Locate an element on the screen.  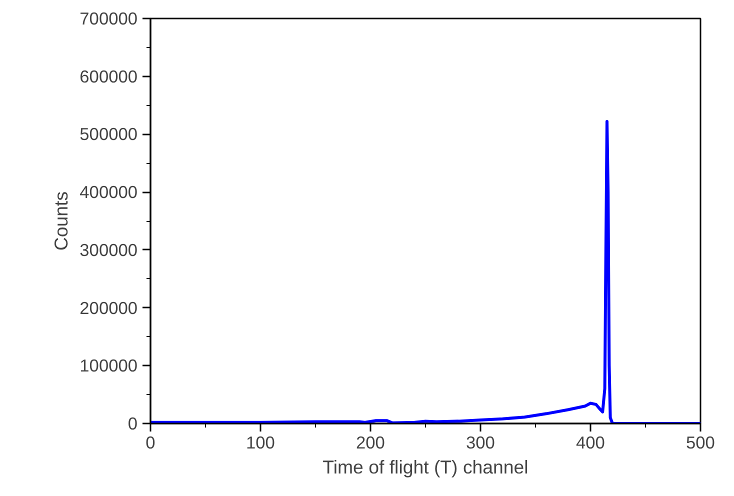
y-tick-label: 400000 is located at coordinates (109, 192).